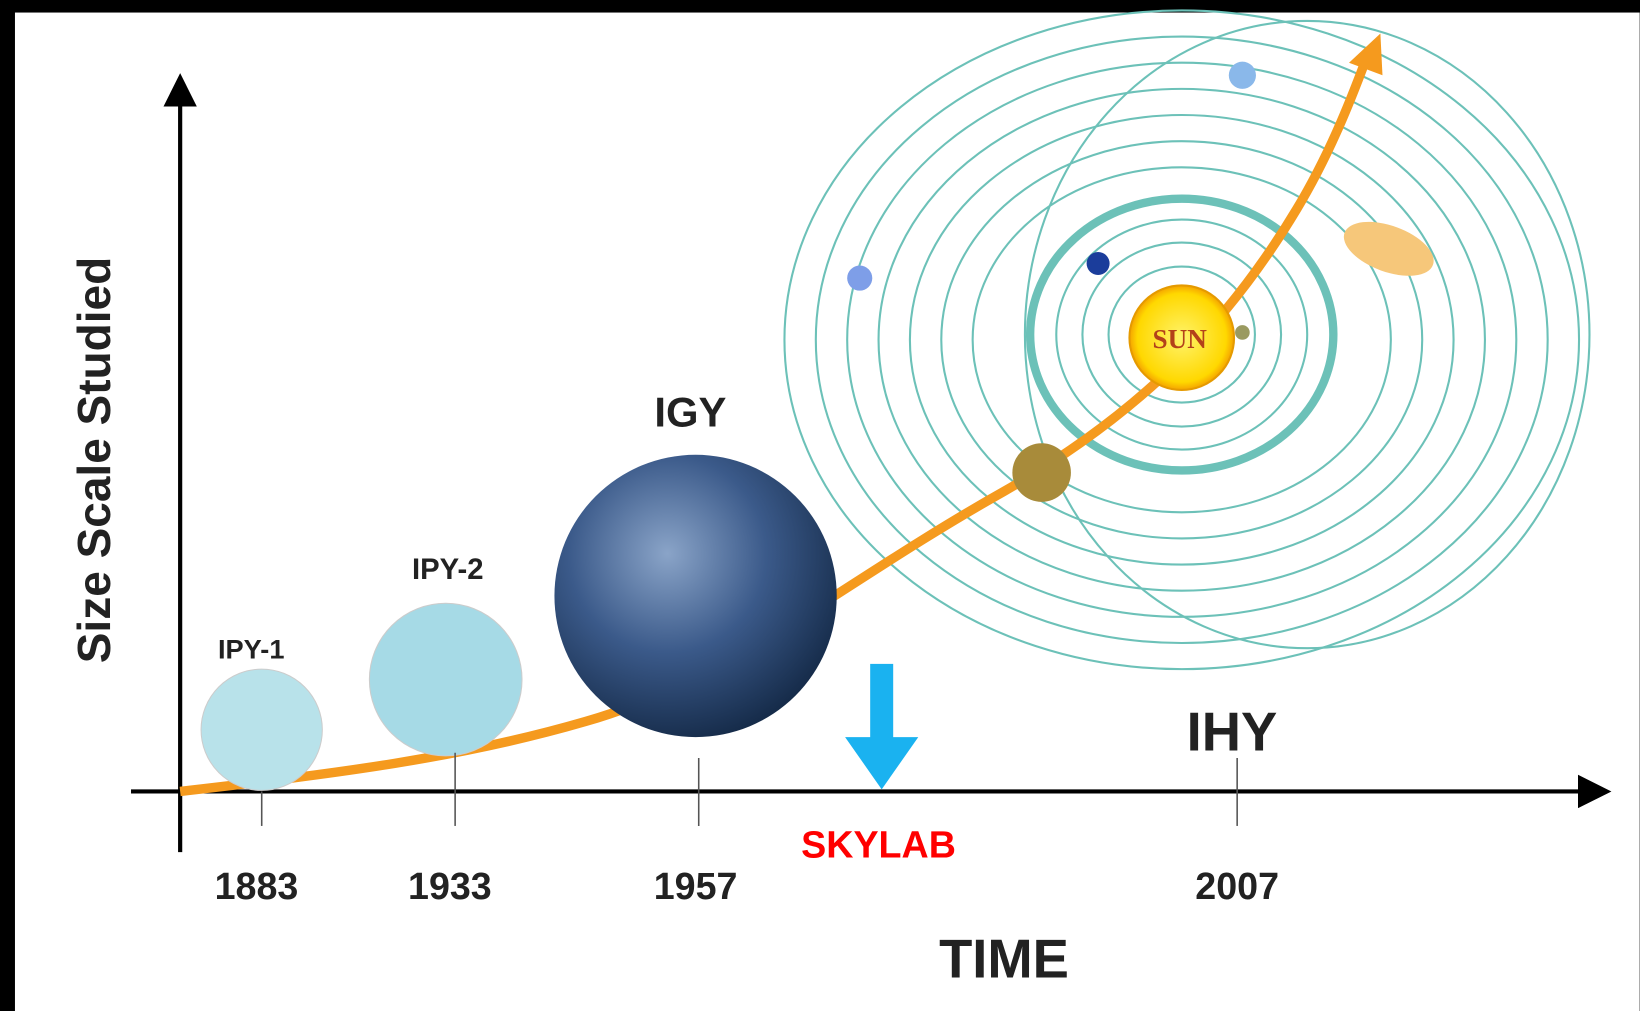  I want to click on sun, so click(1182, 338).